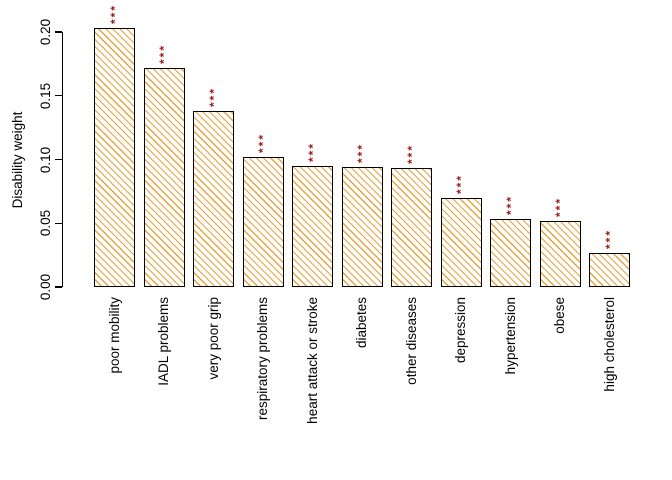 This screenshot has width=672, height=480. Describe the element at coordinates (559, 315) in the screenshot. I see `bar-label-text: obese` at that location.